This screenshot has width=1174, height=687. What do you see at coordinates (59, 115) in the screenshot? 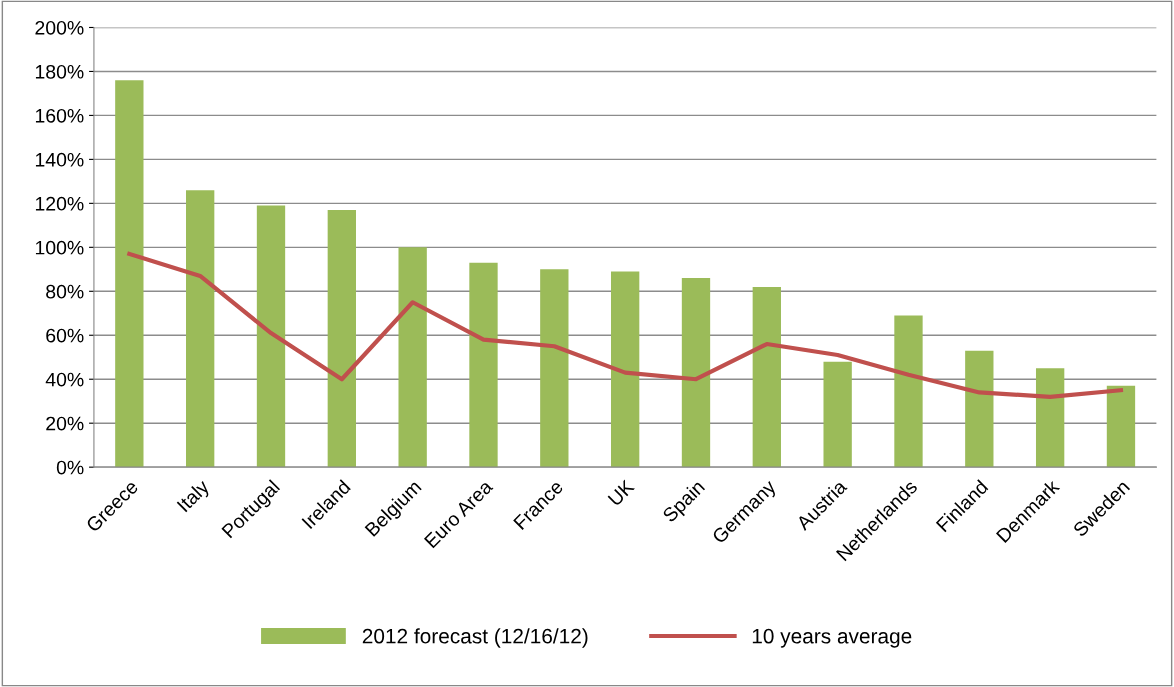
I see `y-tick-label: 160%` at bounding box center [59, 115].